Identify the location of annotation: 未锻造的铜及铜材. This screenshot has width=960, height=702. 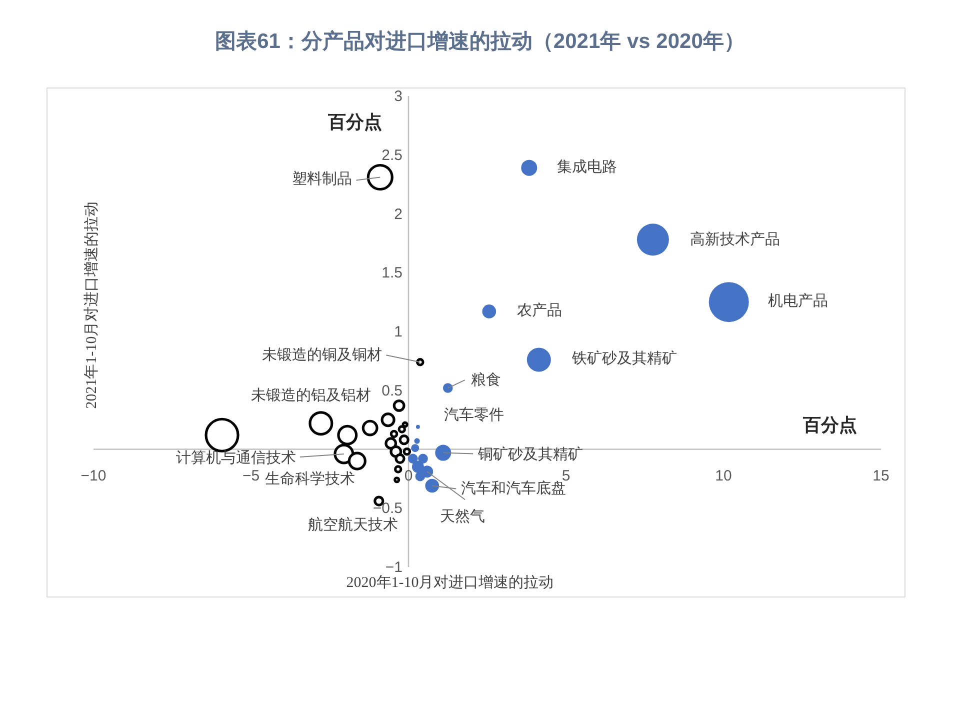
(322, 355).